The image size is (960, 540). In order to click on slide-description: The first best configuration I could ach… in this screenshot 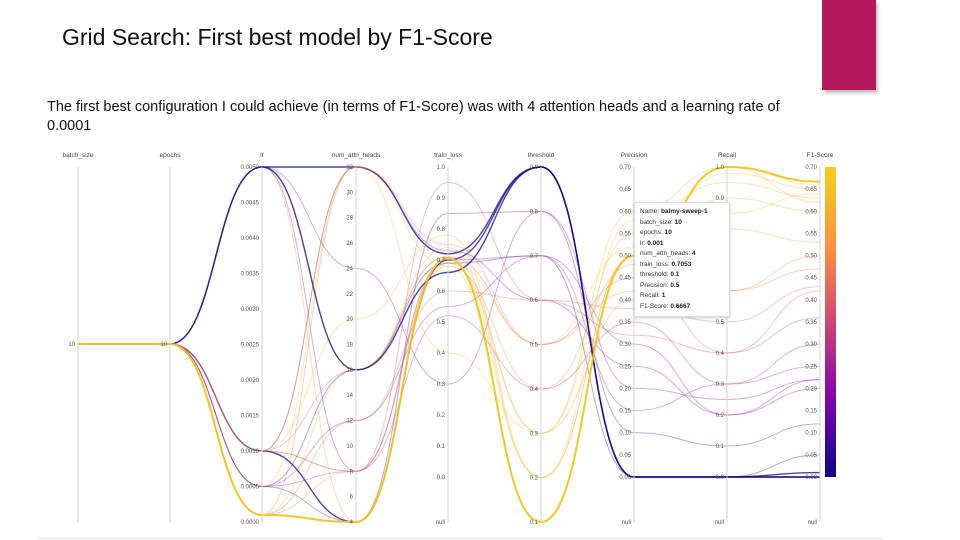, I will do `click(413, 116)`.